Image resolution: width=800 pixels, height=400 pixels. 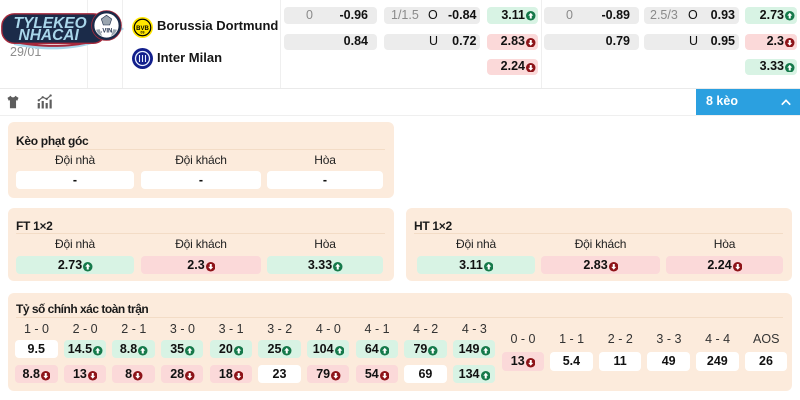 I want to click on svg-text: 09, so click(x=143, y=33).